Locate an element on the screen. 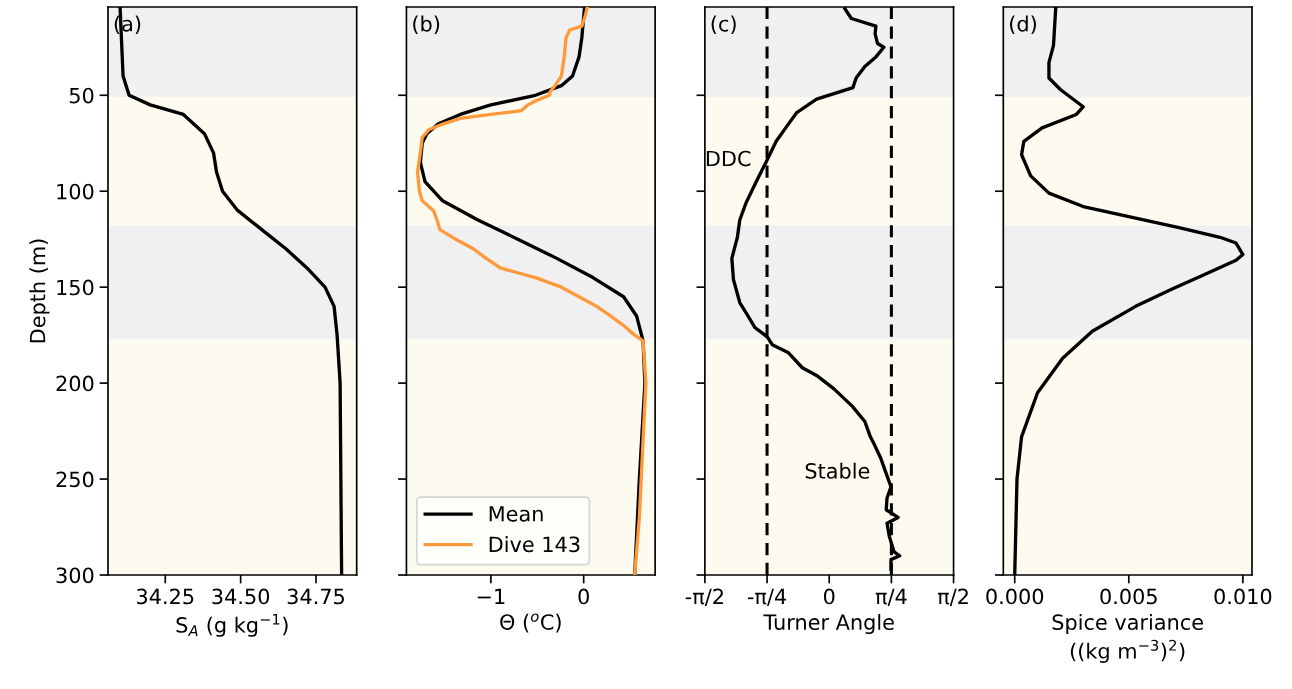  x-axis-title: Turner Angle is located at coordinates (828, 624).